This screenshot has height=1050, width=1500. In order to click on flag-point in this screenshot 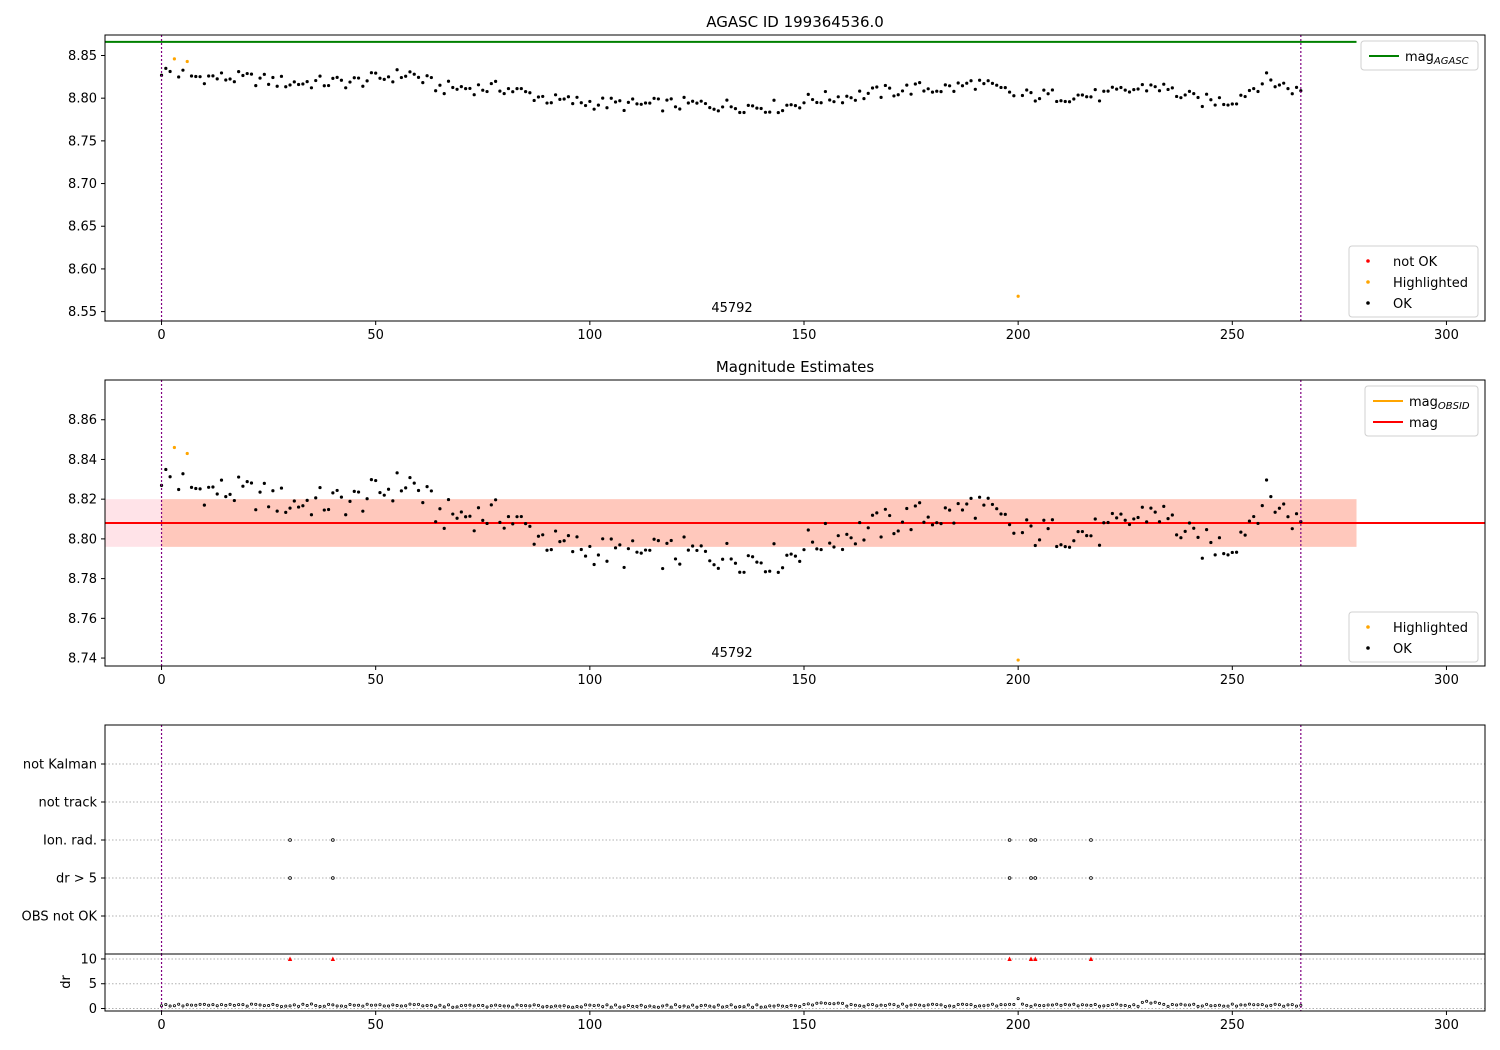, I will do `click(1009, 878)`.